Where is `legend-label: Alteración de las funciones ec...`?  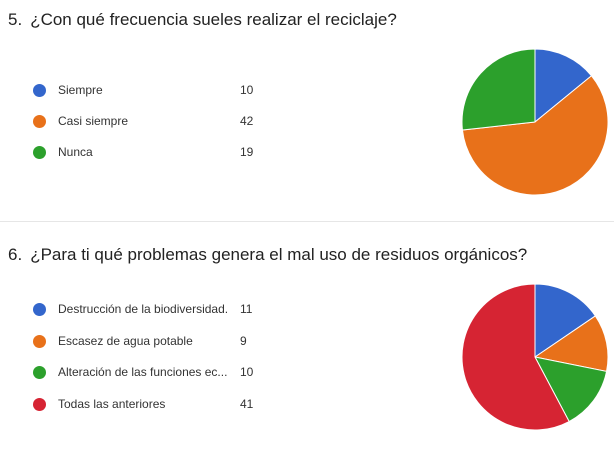
legend-label: Alteración de las funciones ec... is located at coordinates (143, 372).